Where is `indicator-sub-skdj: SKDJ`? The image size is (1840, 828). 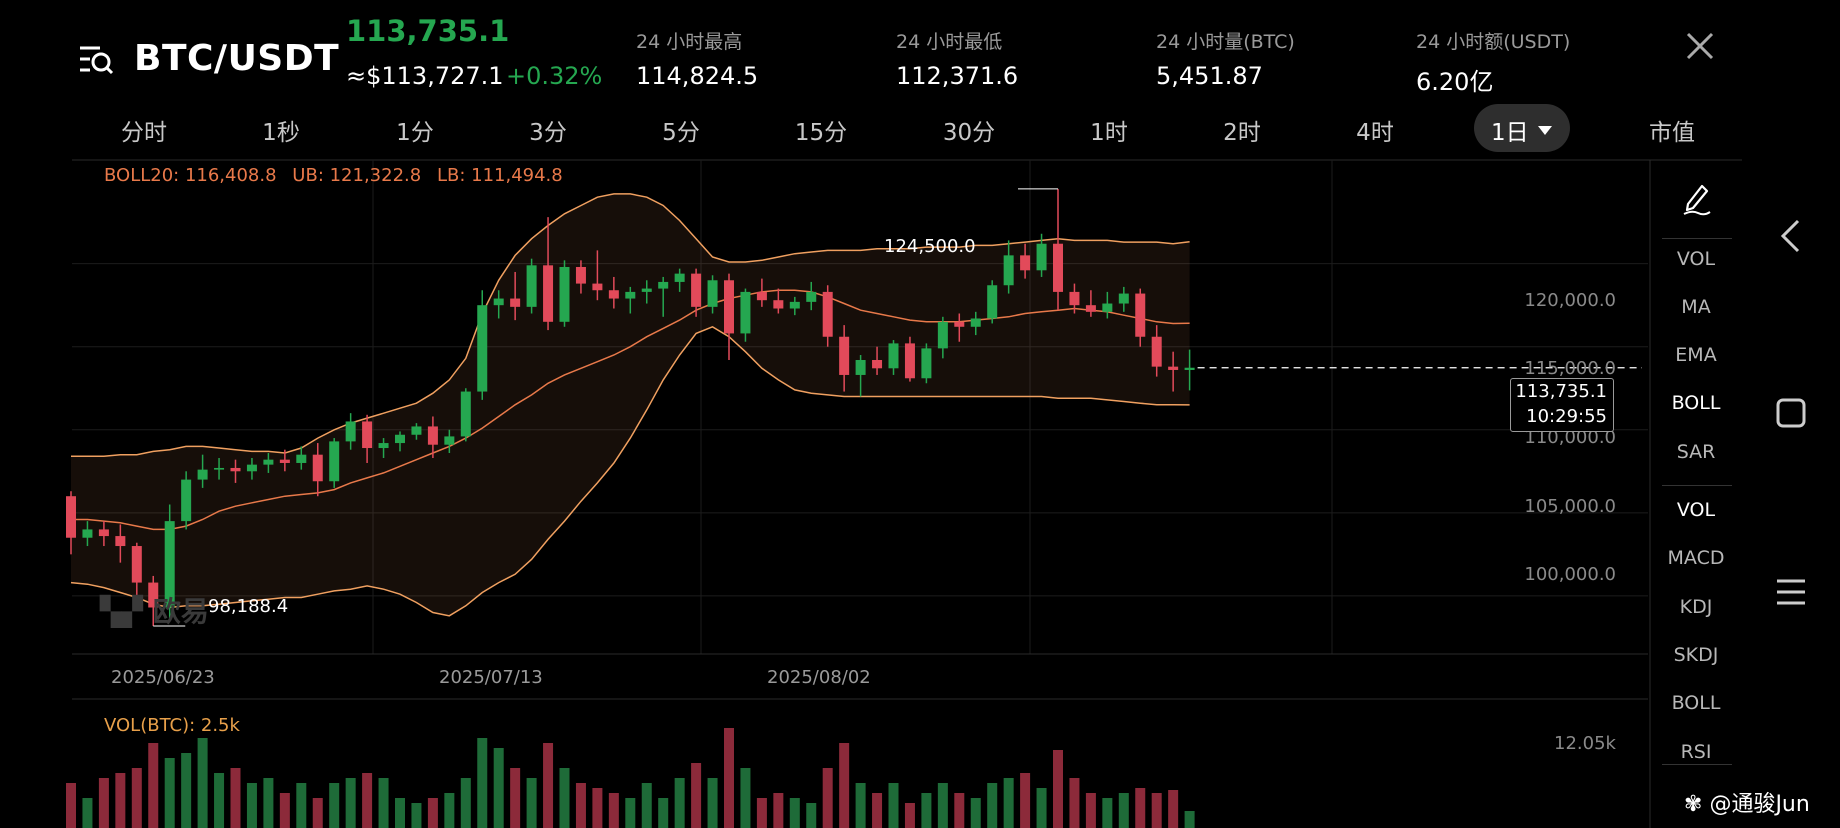 indicator-sub-skdj: SKDJ is located at coordinates (1696, 655).